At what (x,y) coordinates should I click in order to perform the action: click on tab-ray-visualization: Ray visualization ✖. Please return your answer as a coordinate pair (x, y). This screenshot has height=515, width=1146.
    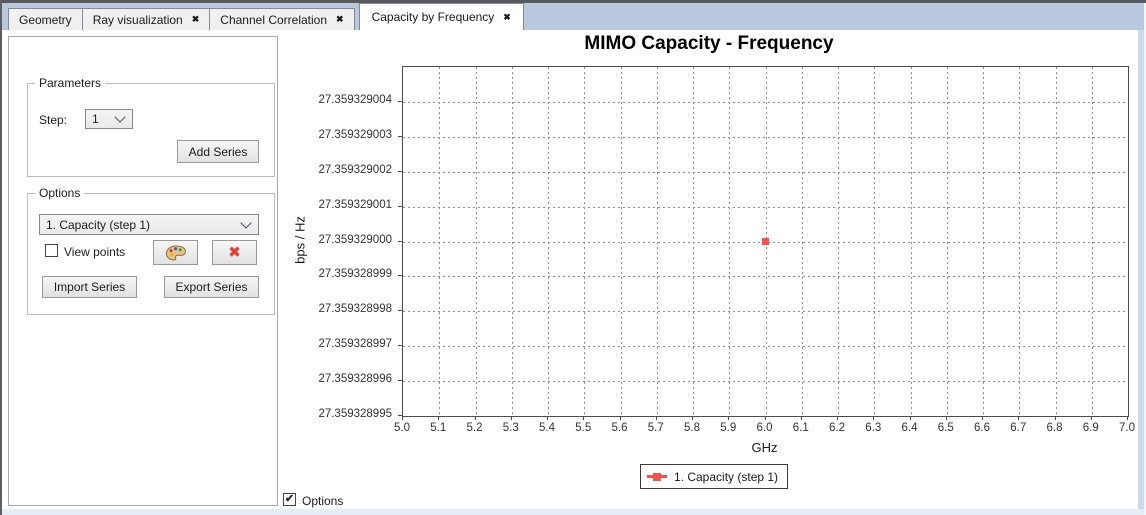
    Looking at the image, I should click on (146, 19).